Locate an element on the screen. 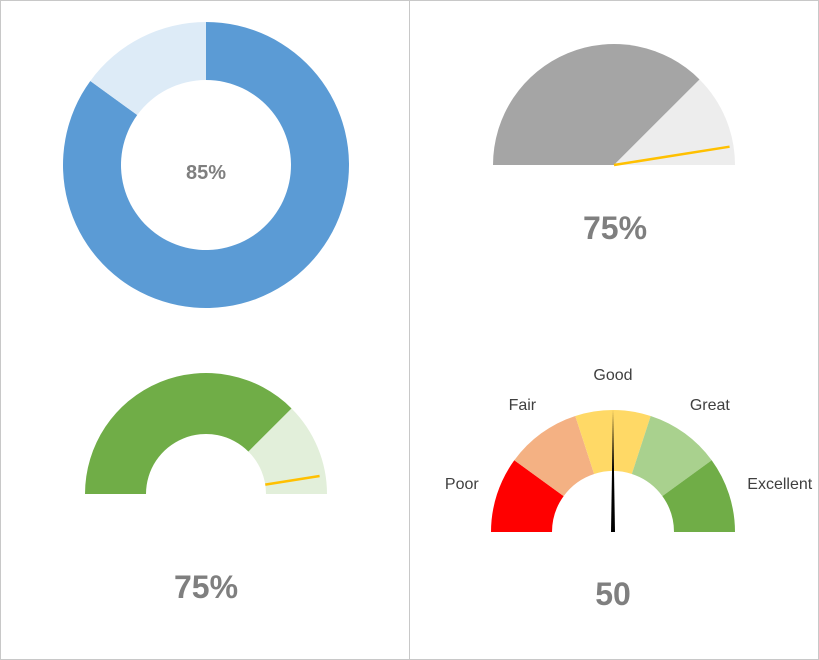  band-gauge-needle is located at coordinates (613, 471).